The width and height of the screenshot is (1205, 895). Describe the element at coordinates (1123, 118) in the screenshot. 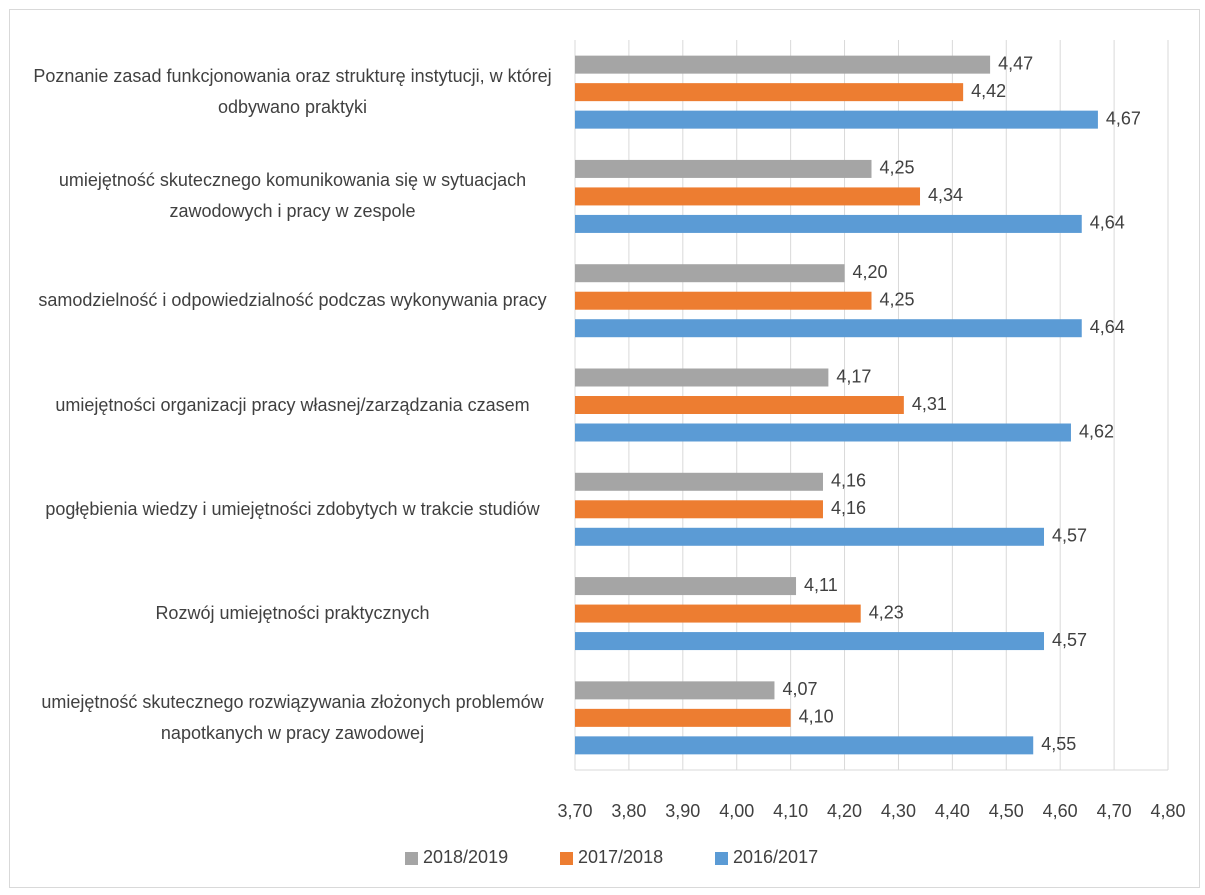

I see `value-label: 4,67` at that location.